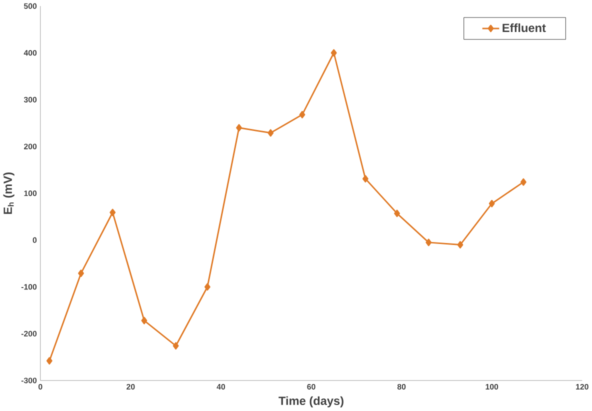  I want to click on legend-label: Effluent, so click(524, 28).